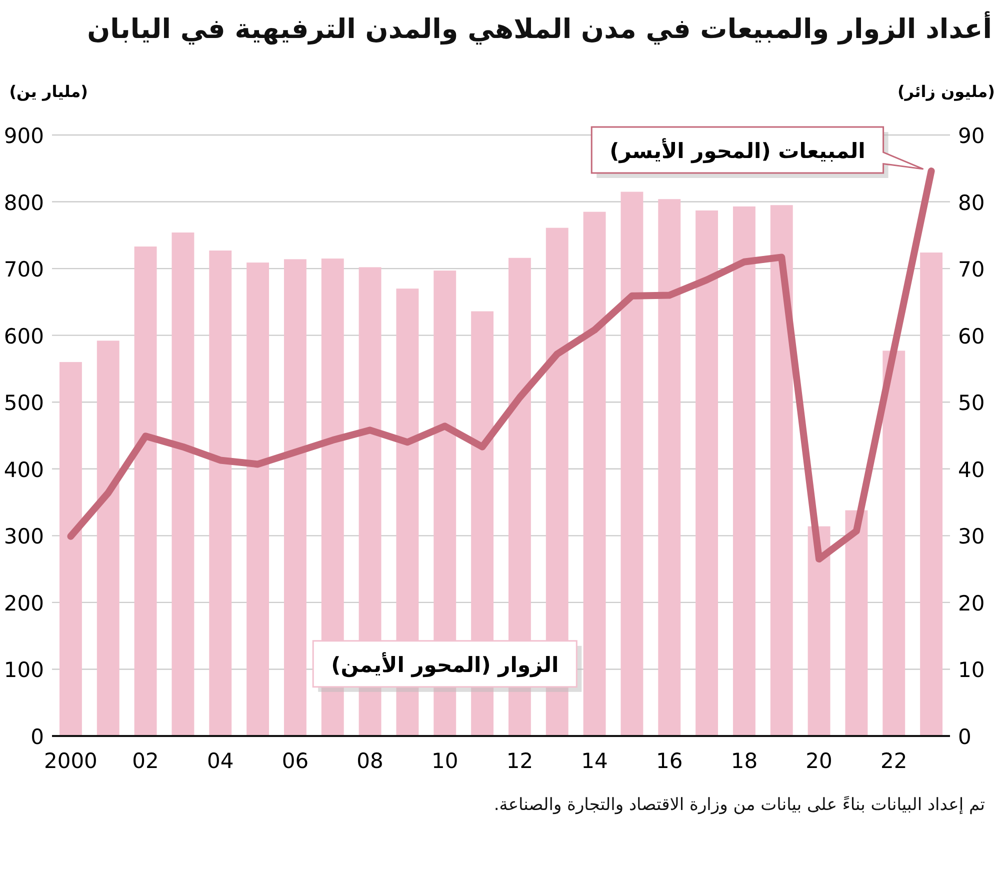 Image resolution: width=1000 pixels, height=874 pixels. What do you see at coordinates (370, 761) in the screenshot?
I see `x-tick-label: 08` at bounding box center [370, 761].